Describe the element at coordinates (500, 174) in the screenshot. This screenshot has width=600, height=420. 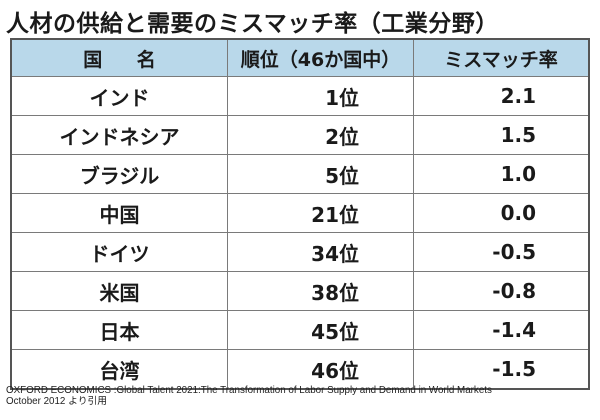
I see `rate-cell: 1.0` at that location.